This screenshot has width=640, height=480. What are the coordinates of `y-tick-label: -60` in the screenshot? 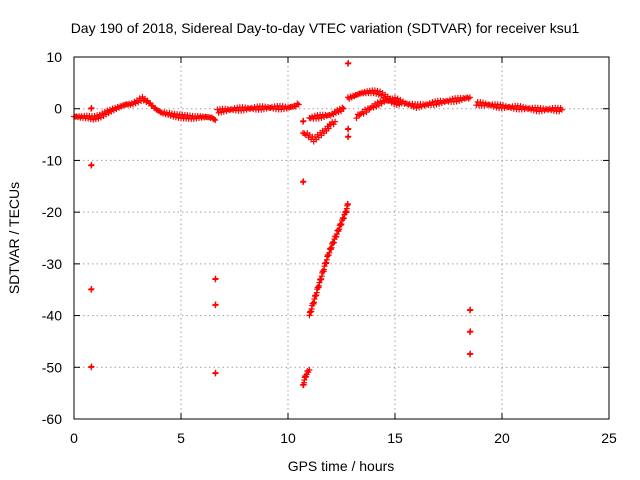 It's located at (52, 419).